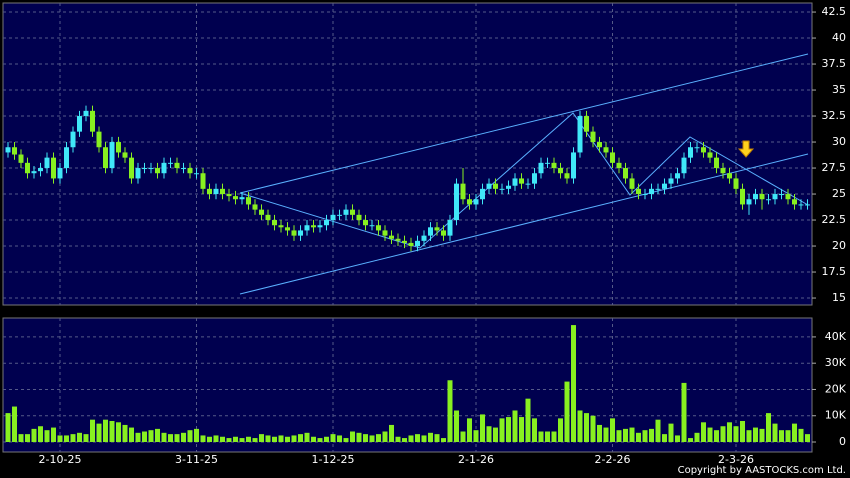  Describe the element at coordinates (839, 37) in the screenshot. I see `y-tick-label: 40` at that location.